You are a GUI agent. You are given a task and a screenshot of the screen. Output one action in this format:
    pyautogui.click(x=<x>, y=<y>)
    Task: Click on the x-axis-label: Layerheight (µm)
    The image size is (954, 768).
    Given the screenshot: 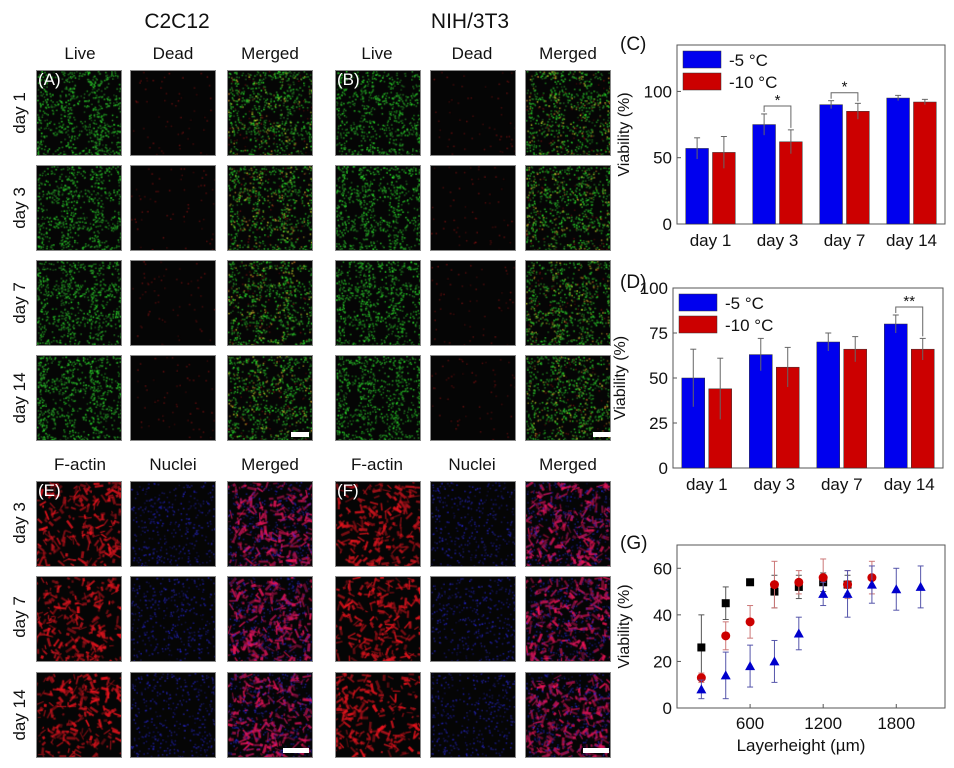 What is the action you would take?
    pyautogui.click(x=801, y=745)
    